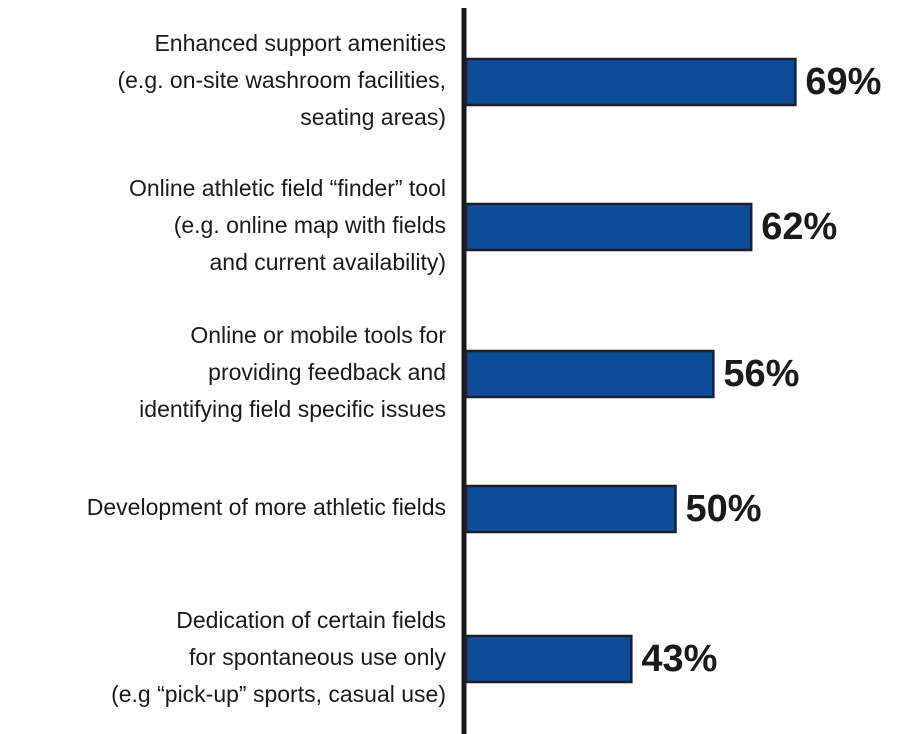 The image size is (905, 734). Describe the element at coordinates (300, 43) in the screenshot. I see `category-label: Enhanced support amenities` at that location.